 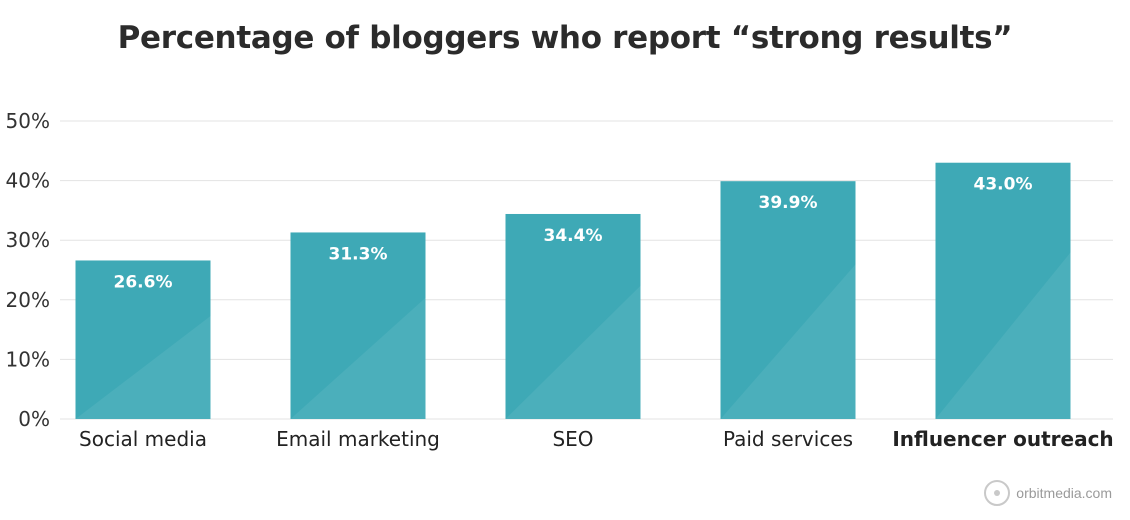 I want to click on y-tick-label: 20%, so click(x=28, y=300).